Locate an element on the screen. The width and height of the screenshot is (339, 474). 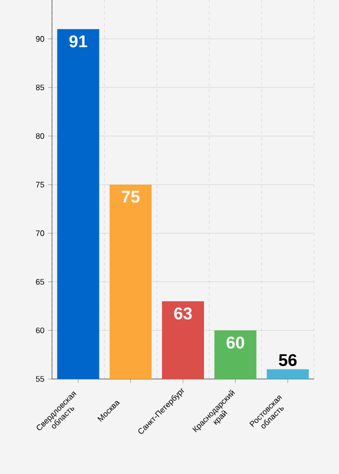
data-label: 56 is located at coordinates (287, 360).